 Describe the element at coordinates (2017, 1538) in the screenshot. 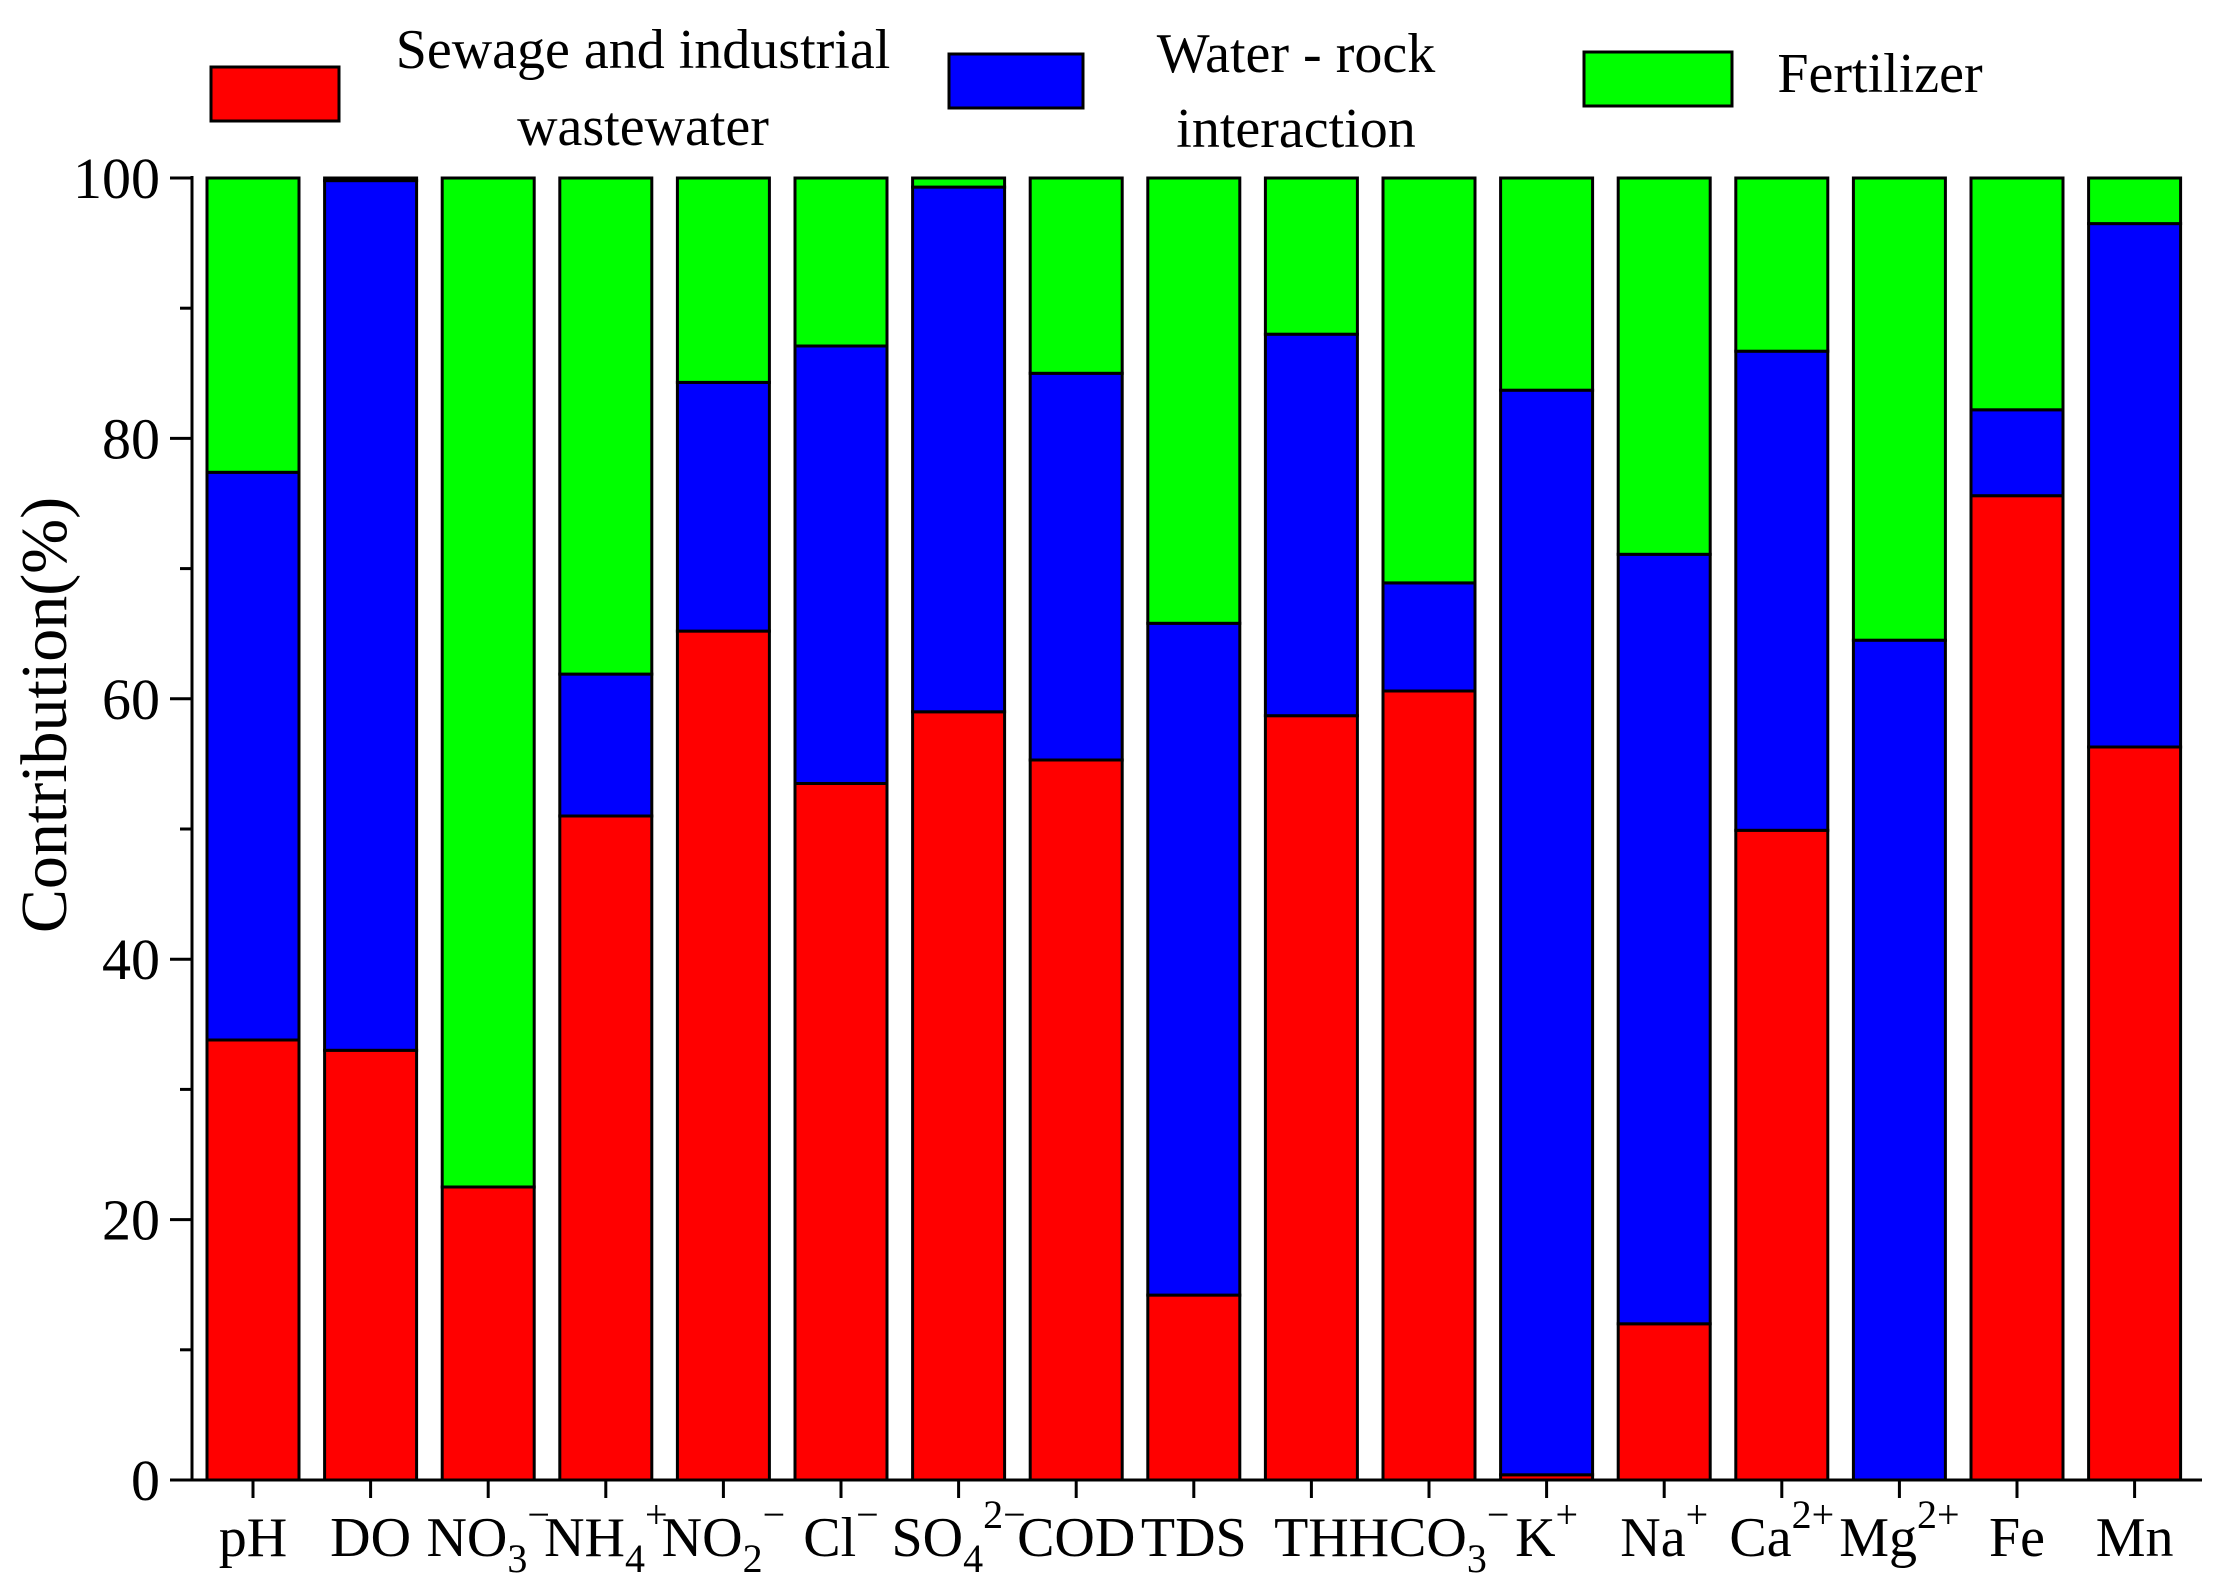

I see `x-tick-label: Fe` at that location.